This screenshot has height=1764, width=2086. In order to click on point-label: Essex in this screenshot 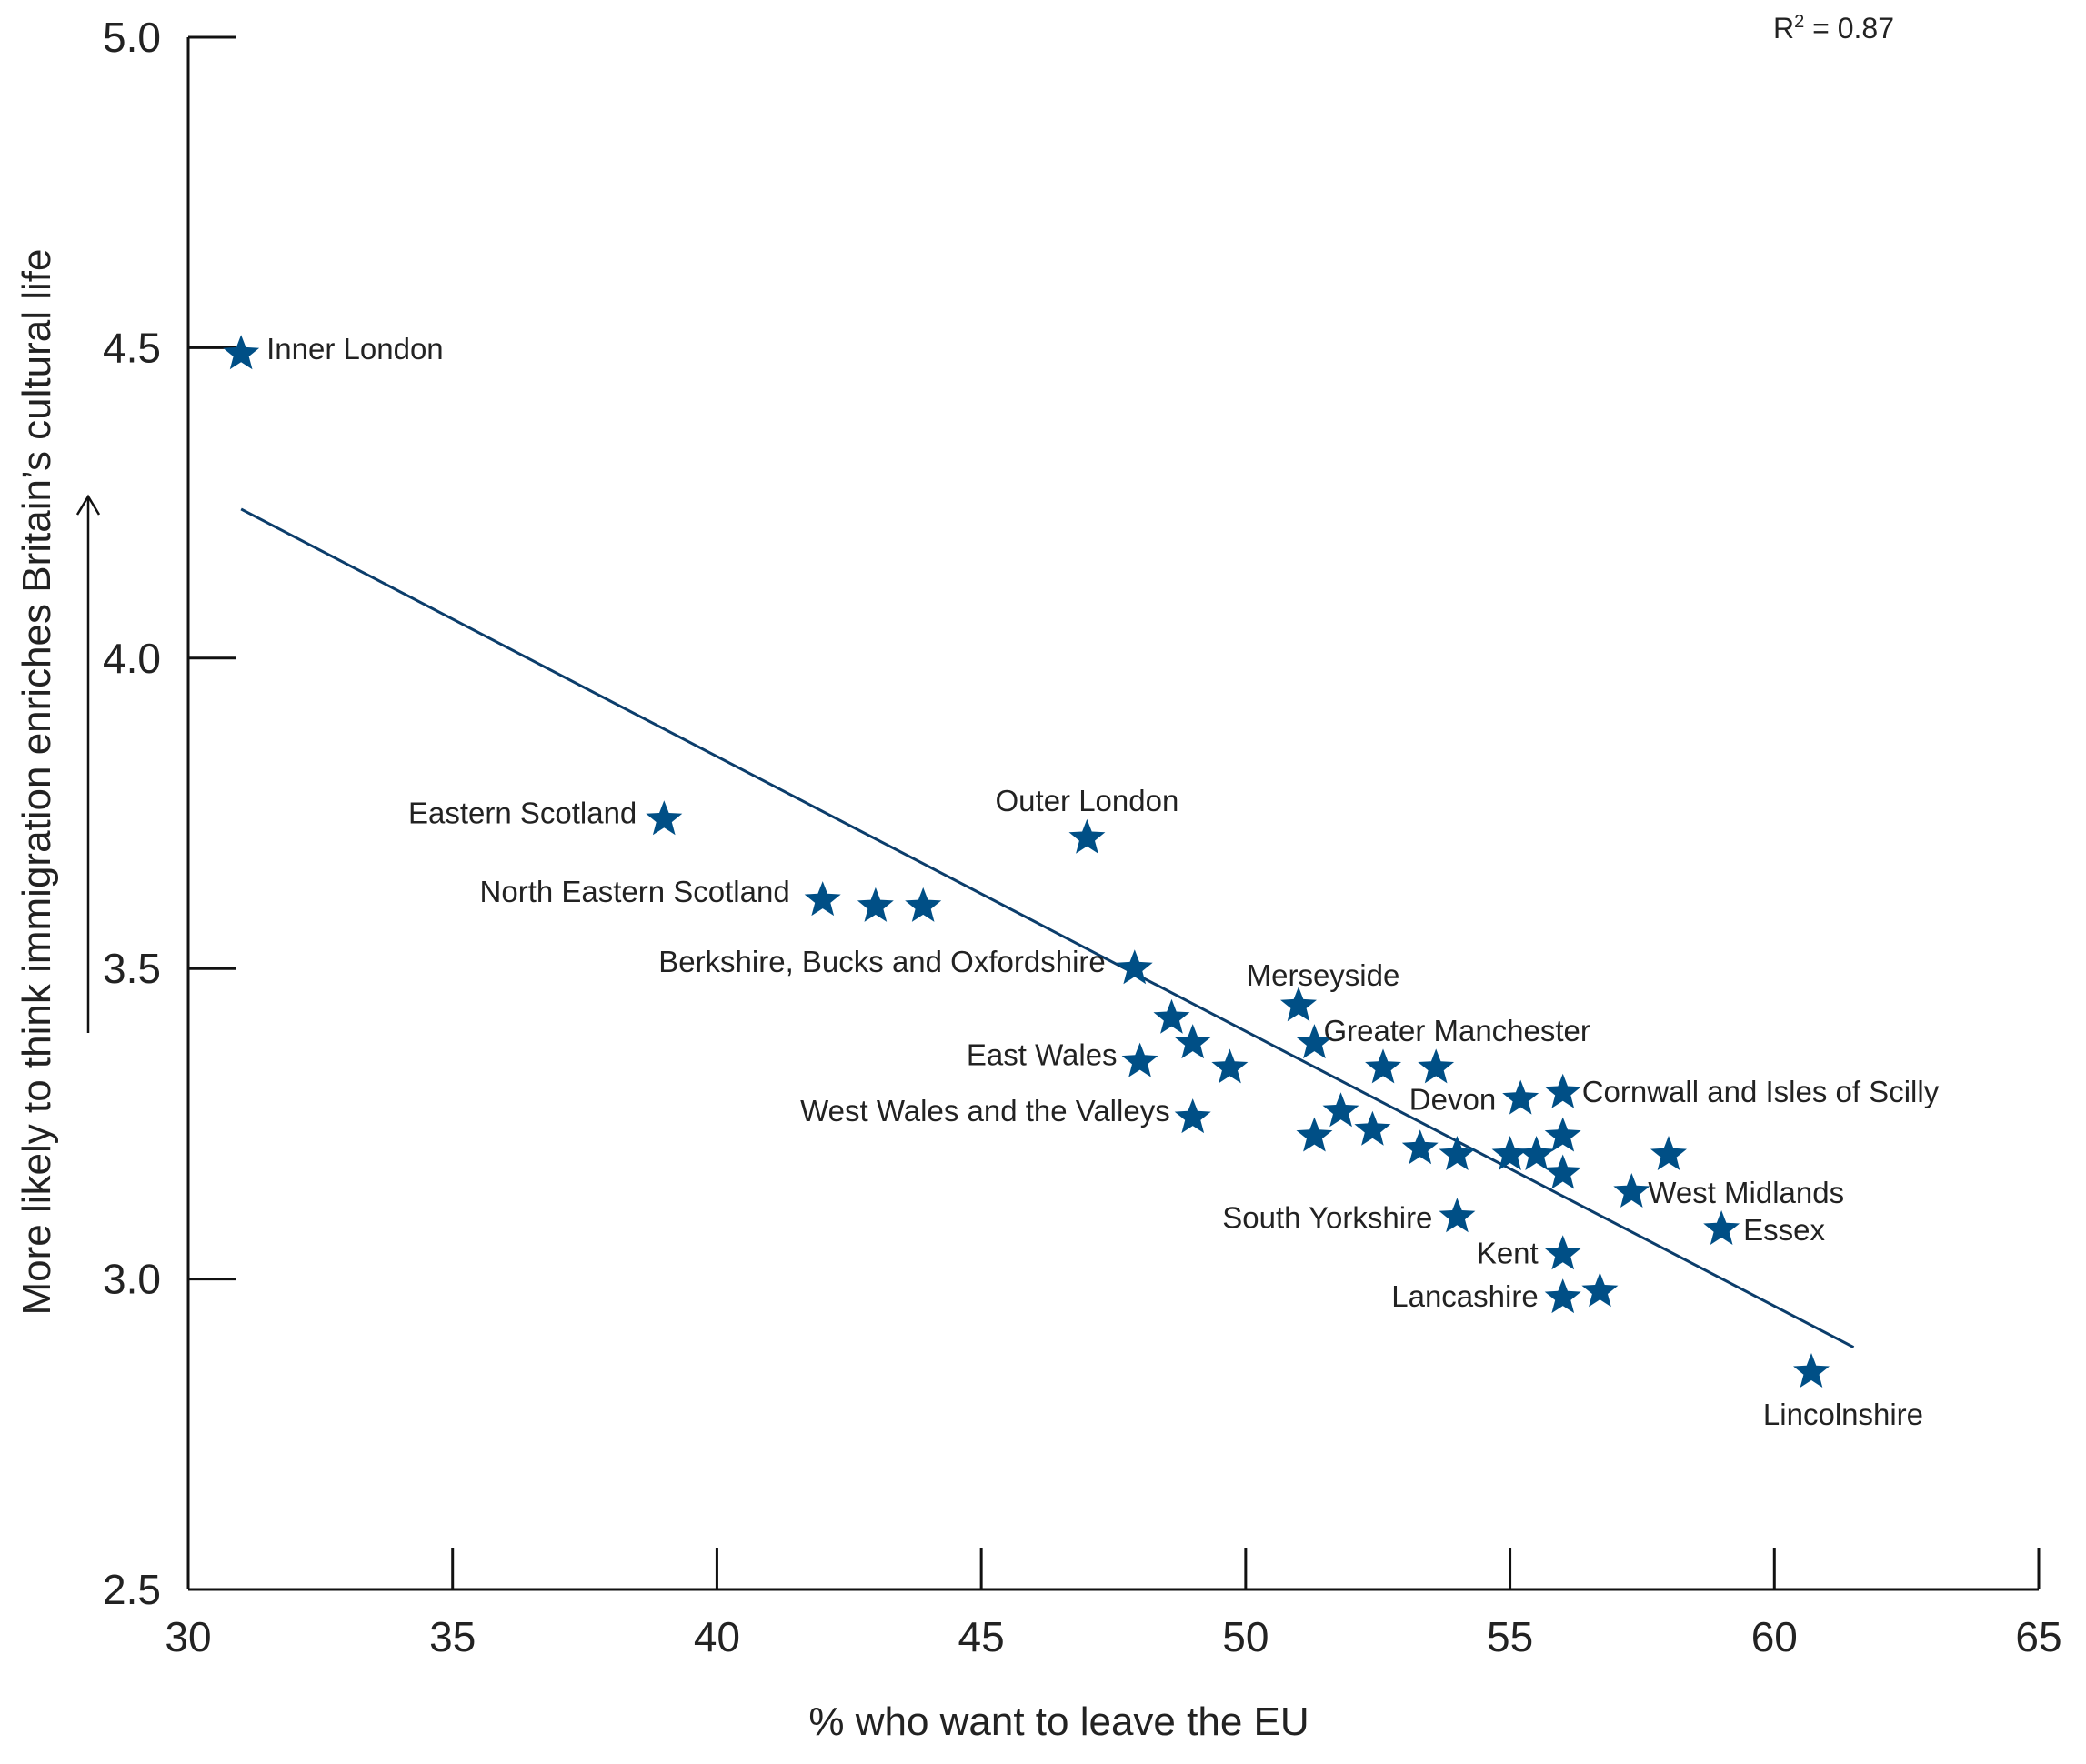, I will do `click(1784, 1230)`.